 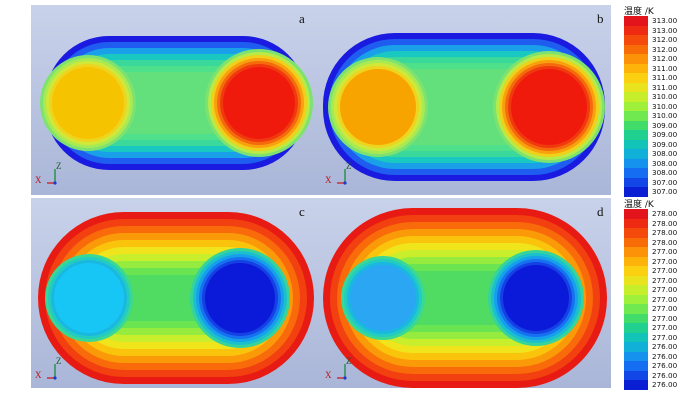 I want to click on axis-triad-d, so click(x=342, y=372).